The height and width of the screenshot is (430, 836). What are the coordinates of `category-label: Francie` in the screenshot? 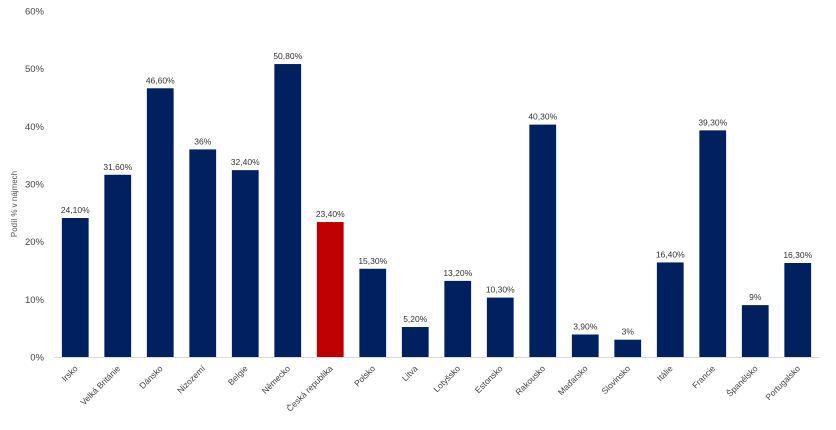 It's located at (703, 376).